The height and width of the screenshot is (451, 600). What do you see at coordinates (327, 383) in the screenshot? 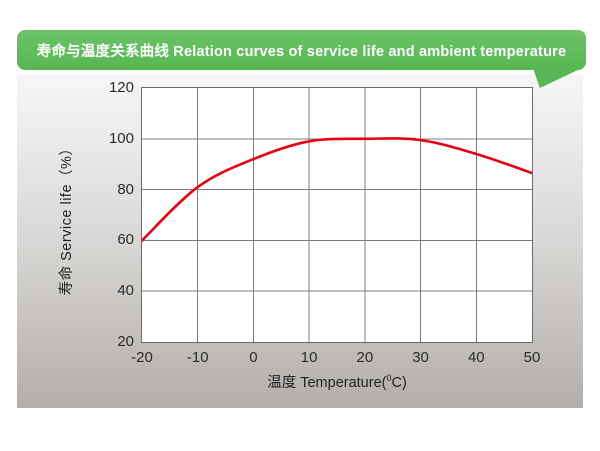
I see `x-axis-title-text: 温度 Temperature(` at bounding box center [327, 383].